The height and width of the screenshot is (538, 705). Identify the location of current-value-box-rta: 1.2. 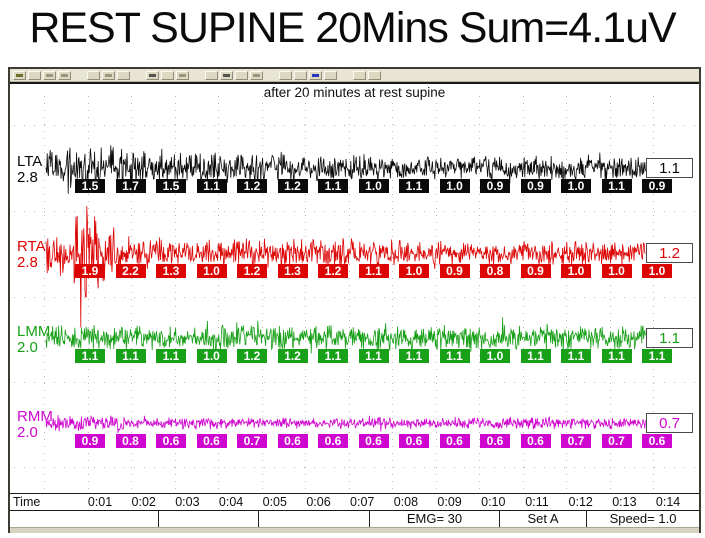
(669, 253).